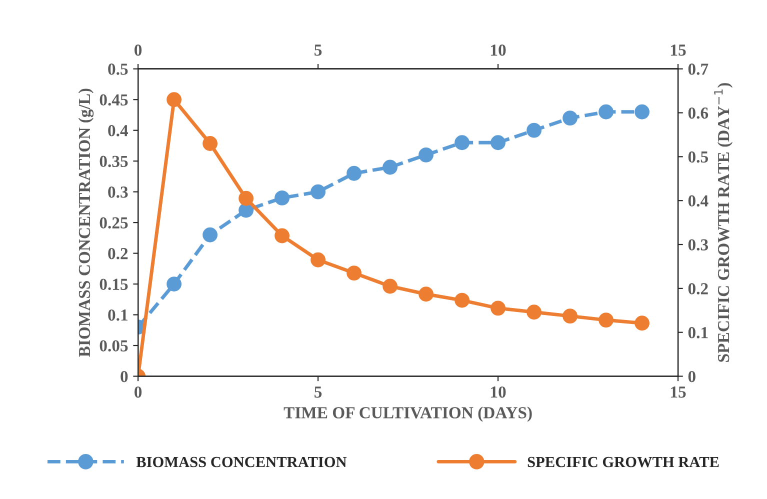 The height and width of the screenshot is (499, 767). What do you see at coordinates (498, 50) in the screenshot?
I see `x2-tick-label: 10` at bounding box center [498, 50].